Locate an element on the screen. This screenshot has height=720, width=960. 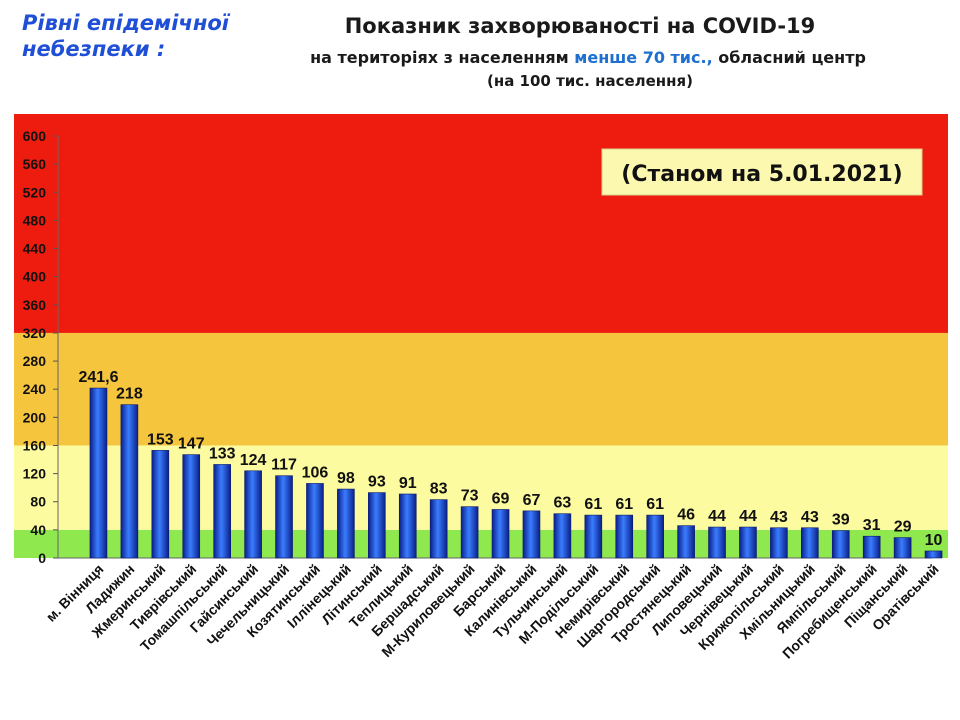
y-tick-label: 440 is located at coordinates (35, 249).